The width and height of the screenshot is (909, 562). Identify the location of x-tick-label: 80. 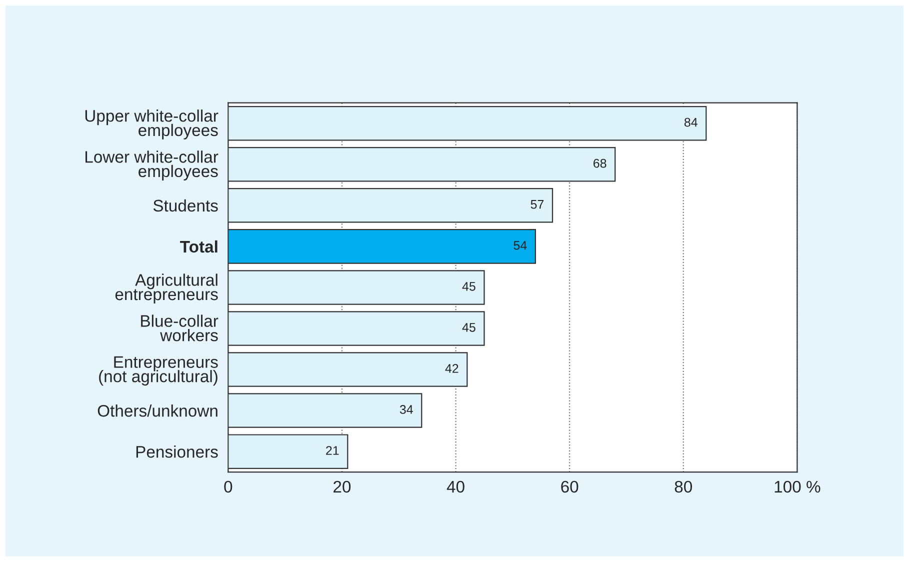
(683, 486).